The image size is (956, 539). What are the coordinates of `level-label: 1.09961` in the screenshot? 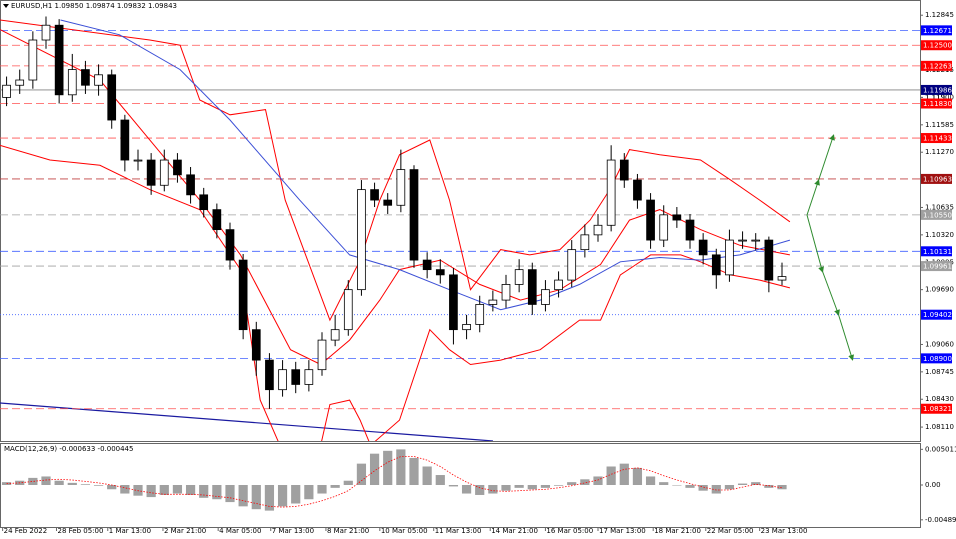 It's located at (937, 267).